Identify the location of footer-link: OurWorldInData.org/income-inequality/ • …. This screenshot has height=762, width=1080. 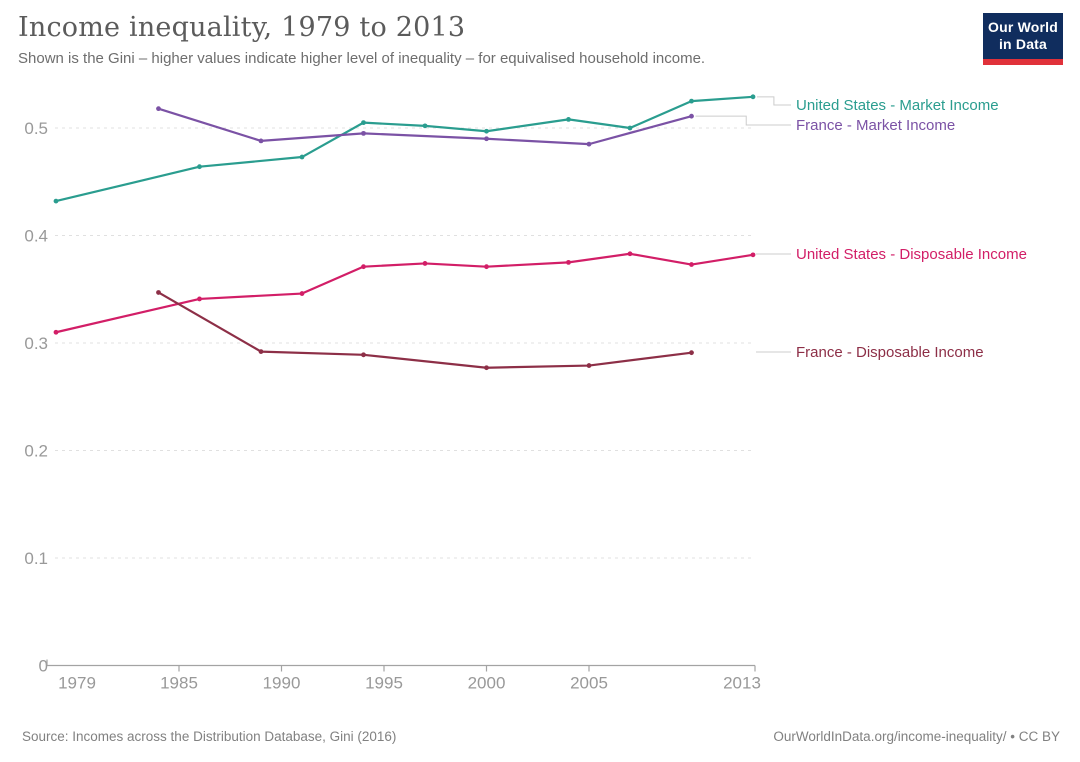
(916, 736).